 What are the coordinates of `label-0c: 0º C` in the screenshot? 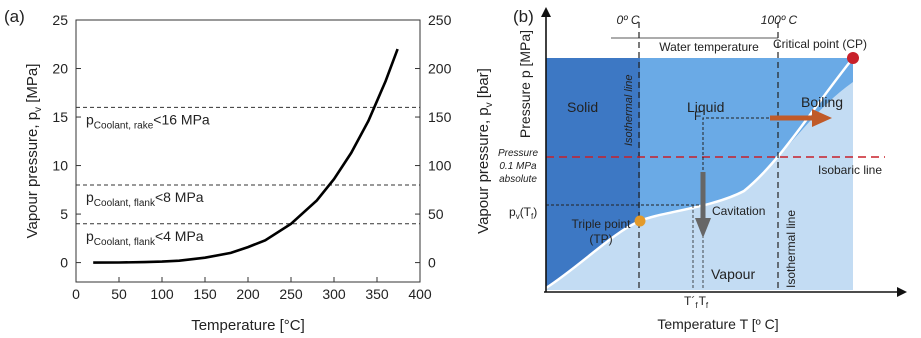 It's located at (627, 20).